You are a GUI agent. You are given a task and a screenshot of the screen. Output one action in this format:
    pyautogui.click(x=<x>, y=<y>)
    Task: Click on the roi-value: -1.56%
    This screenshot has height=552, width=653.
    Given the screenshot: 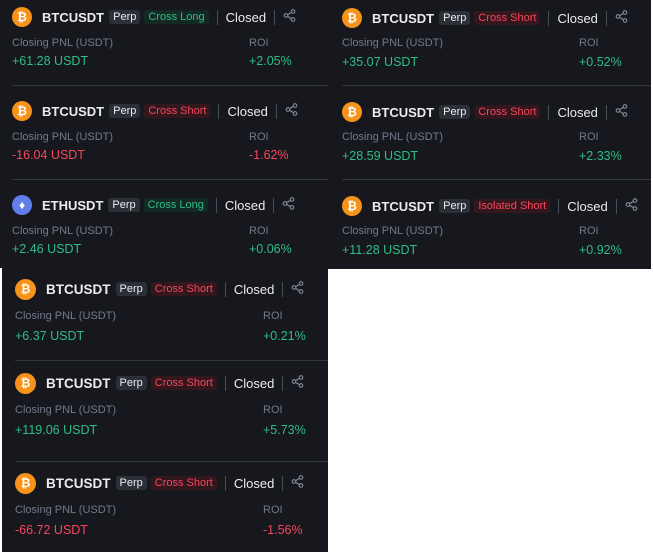 What is the action you would take?
    pyautogui.click(x=283, y=530)
    